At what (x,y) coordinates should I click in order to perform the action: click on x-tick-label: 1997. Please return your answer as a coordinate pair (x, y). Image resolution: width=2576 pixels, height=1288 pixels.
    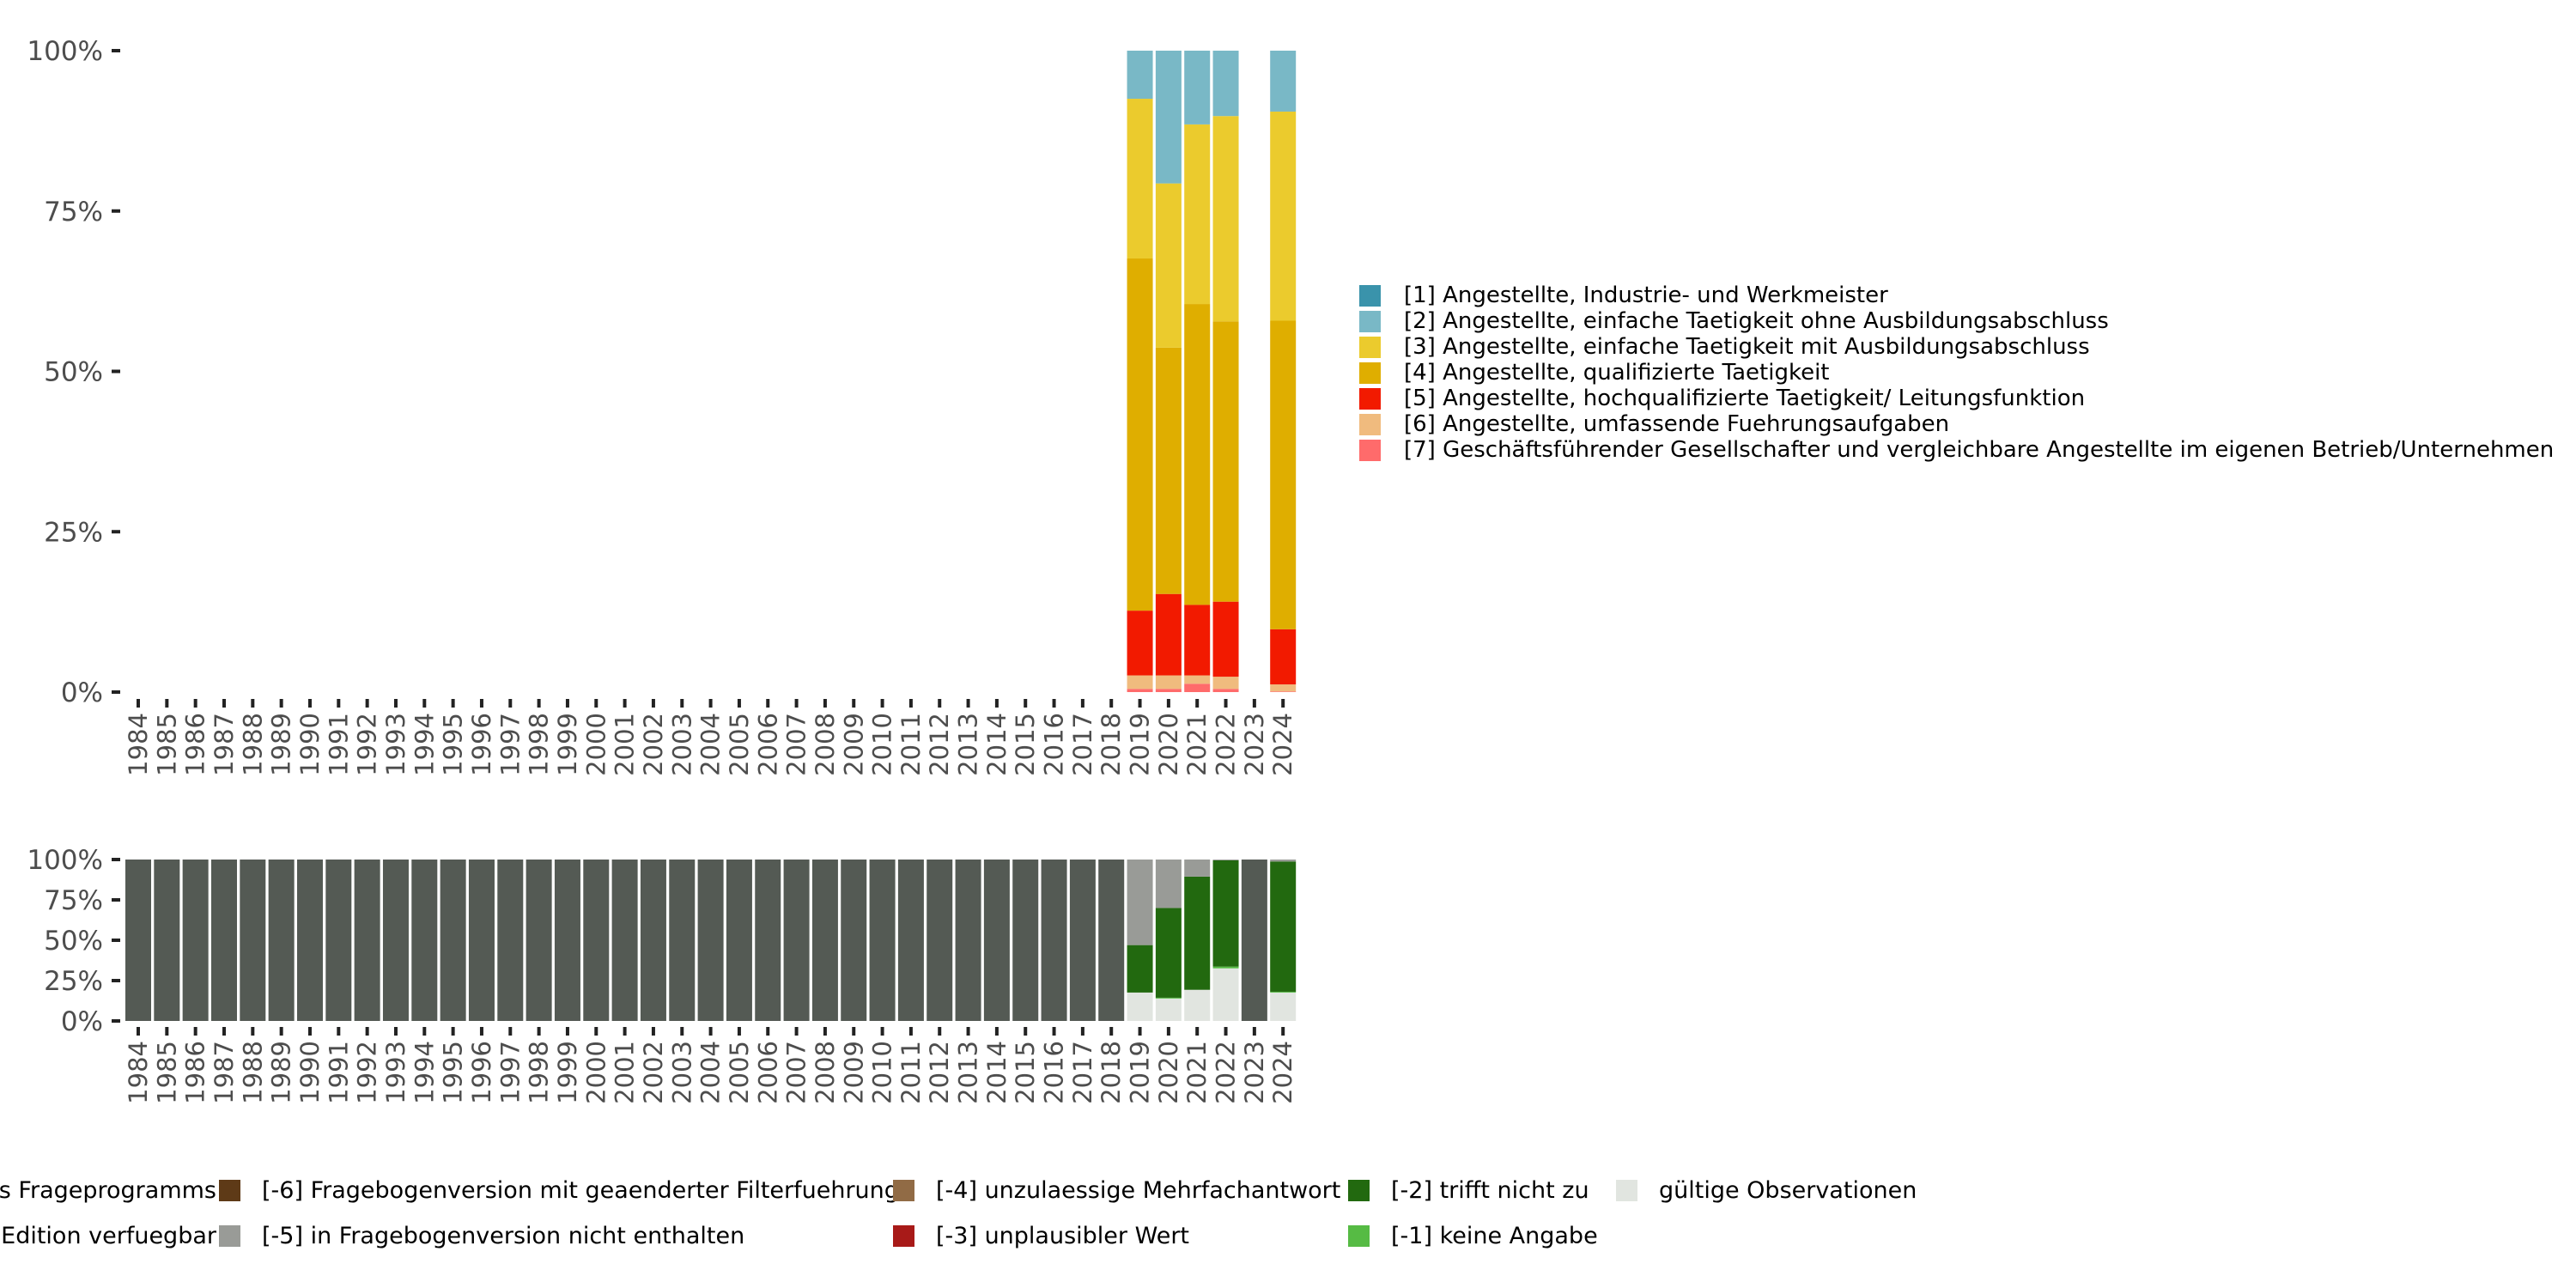
    Looking at the image, I should click on (510, 1072).